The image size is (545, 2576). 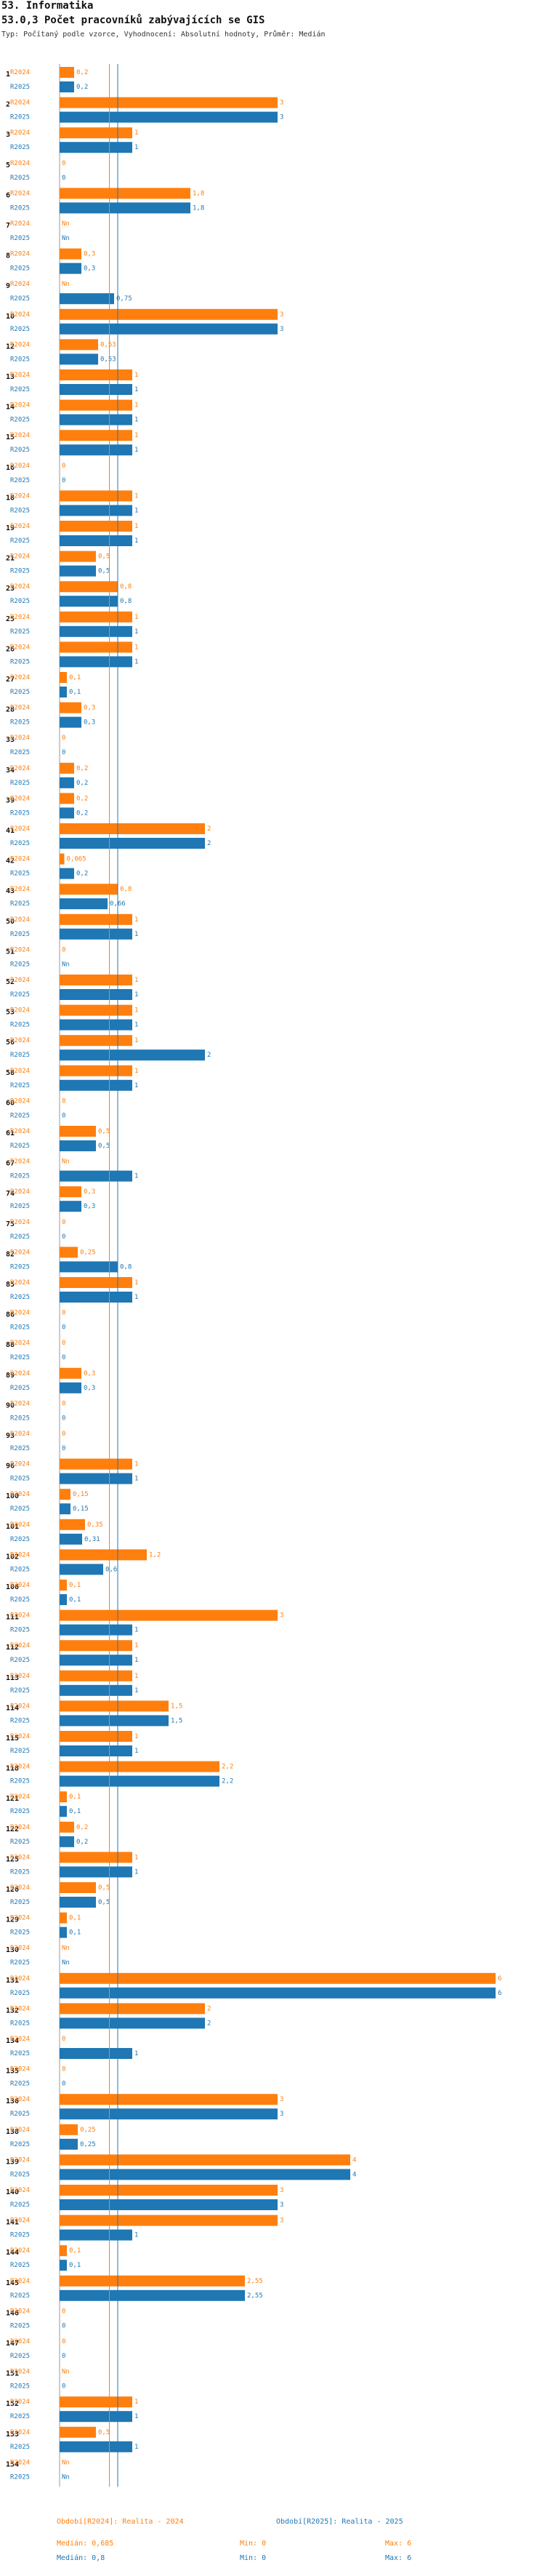 I want to click on category-label: 18, so click(x=10, y=498).